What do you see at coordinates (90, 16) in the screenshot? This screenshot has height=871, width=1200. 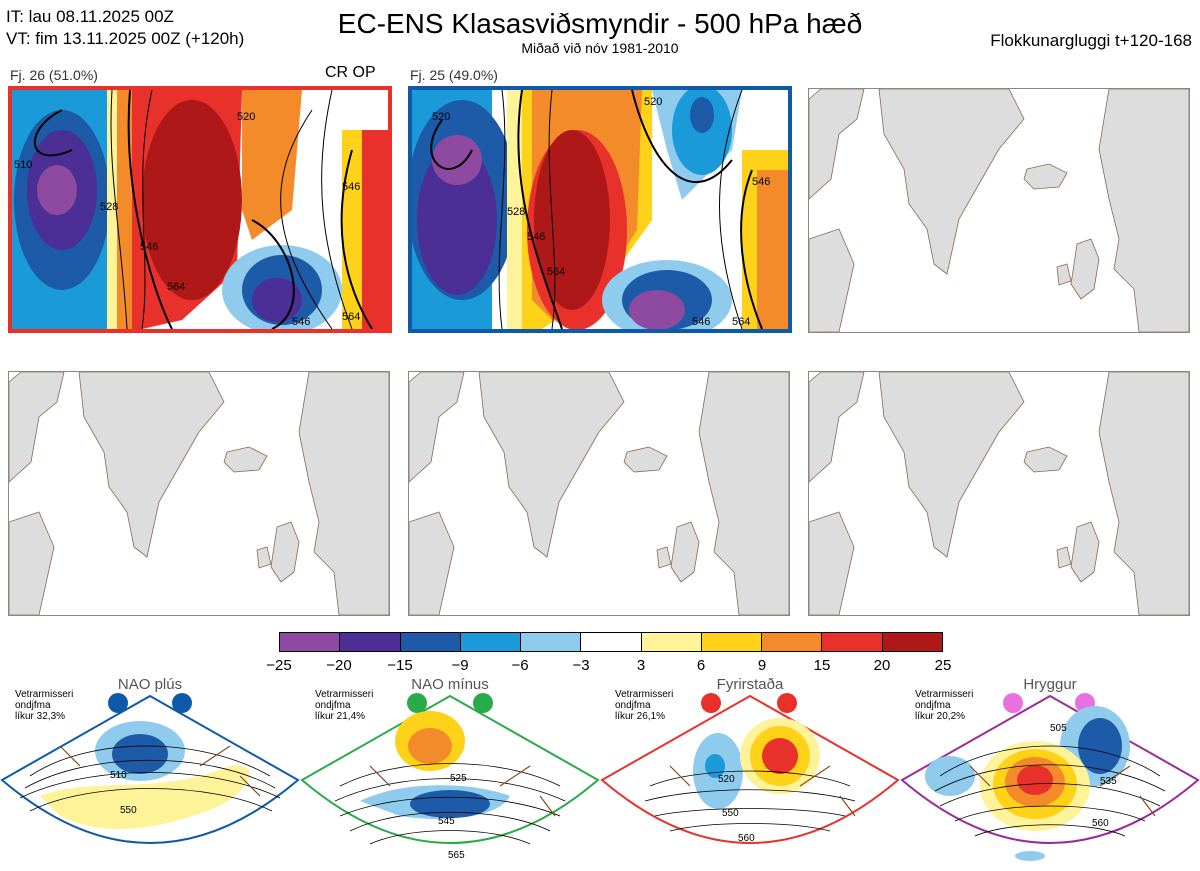 I see `init-time: IT: lau 08.11.2025 00Z` at bounding box center [90, 16].